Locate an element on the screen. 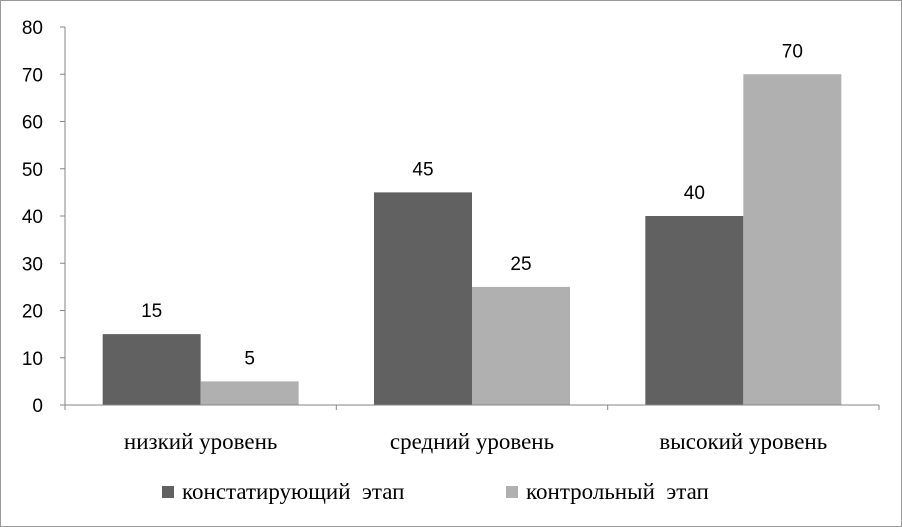  data-label: 15 is located at coordinates (151, 311).